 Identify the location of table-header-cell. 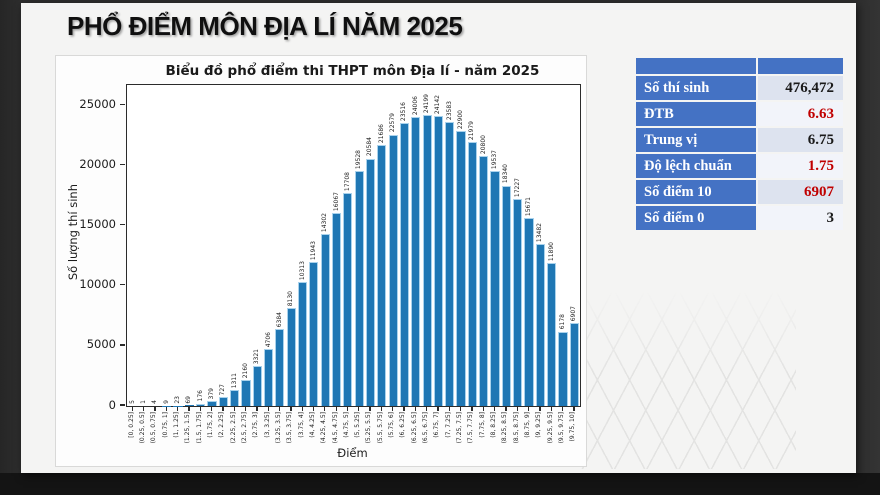
(696, 66).